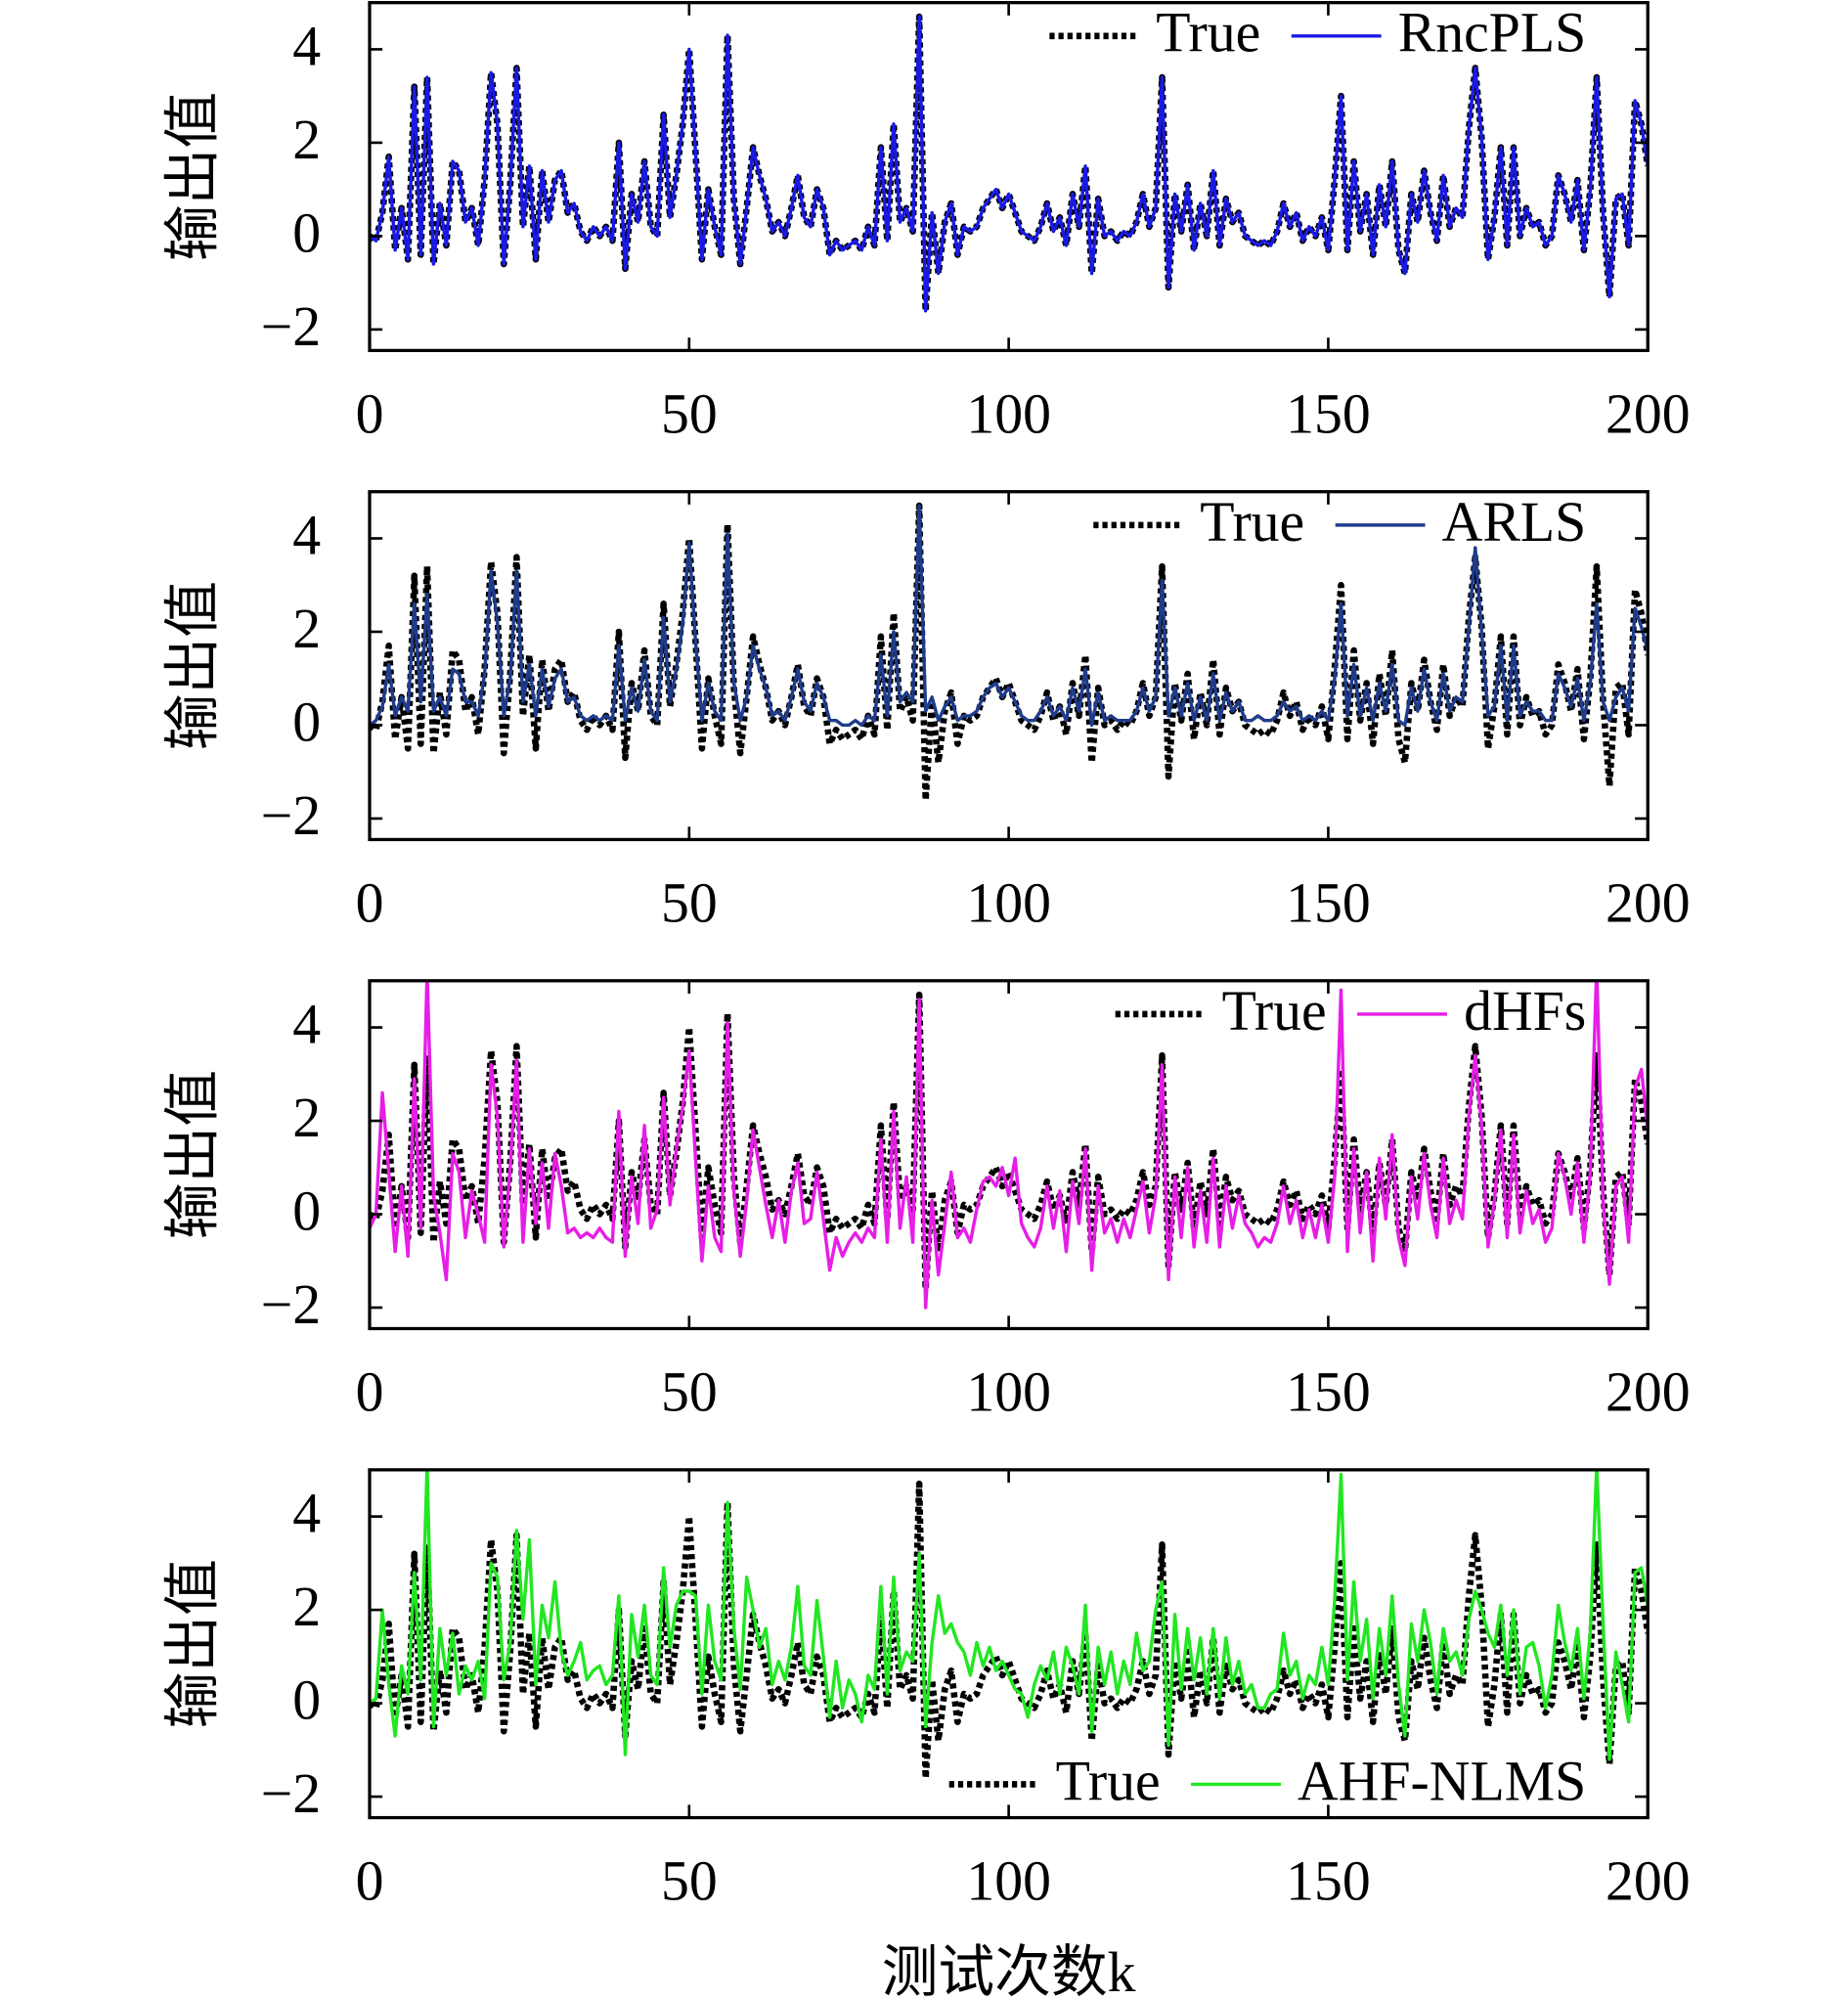 The height and width of the screenshot is (2000, 1848). Describe the element at coordinates (1492, 34) in the screenshot. I see `legend-label: RncPLS` at that location.